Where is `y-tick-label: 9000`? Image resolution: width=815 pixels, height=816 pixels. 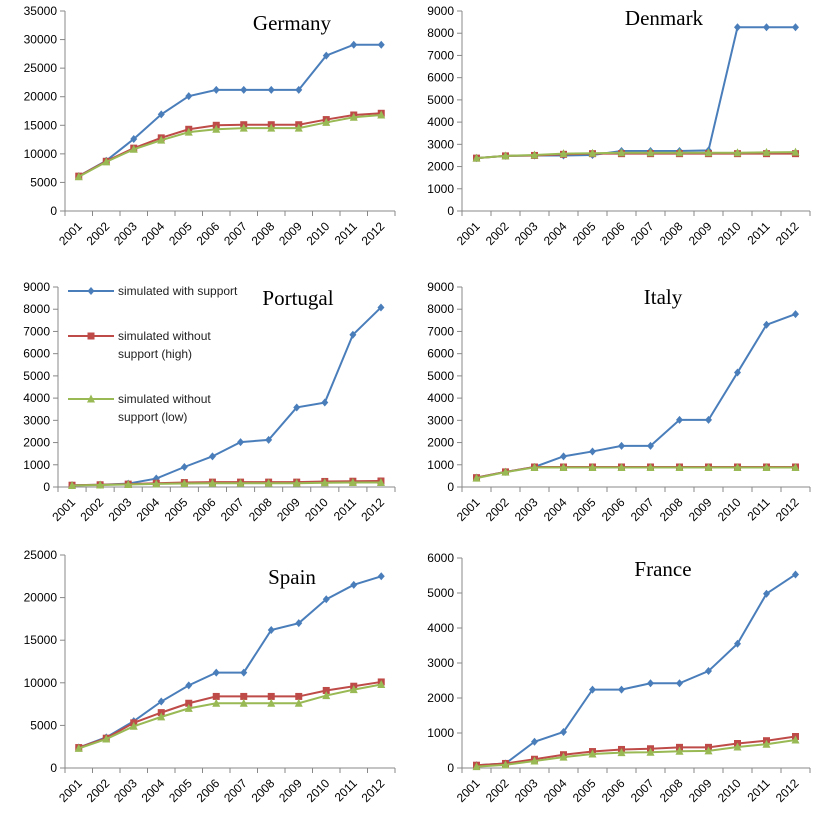 y-tick-label: 9000 is located at coordinates (440, 11).